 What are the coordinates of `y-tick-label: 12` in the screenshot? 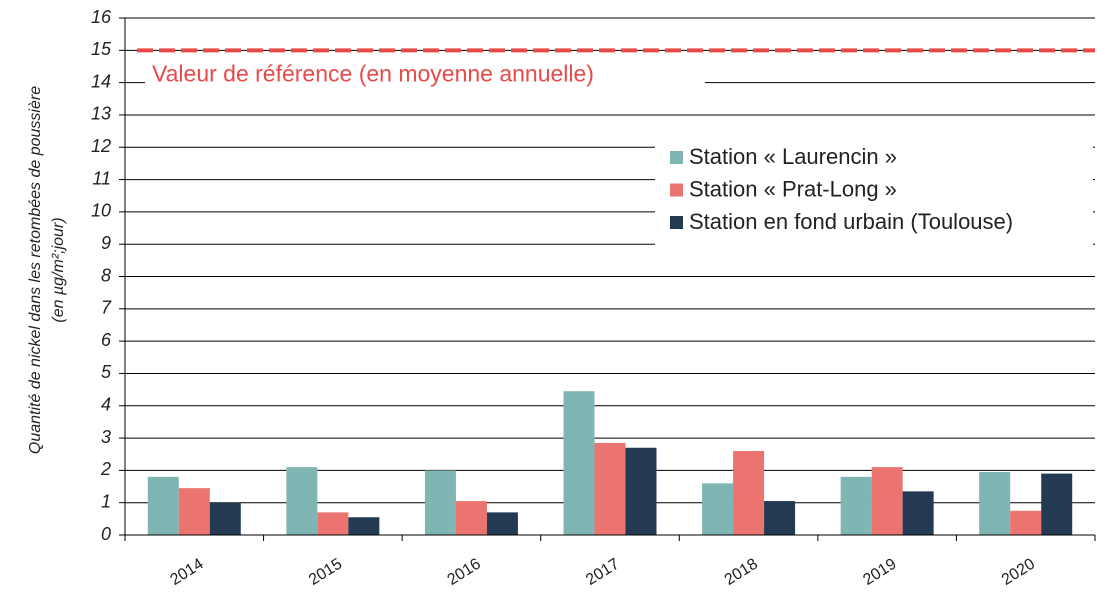 It's located at (101, 146).